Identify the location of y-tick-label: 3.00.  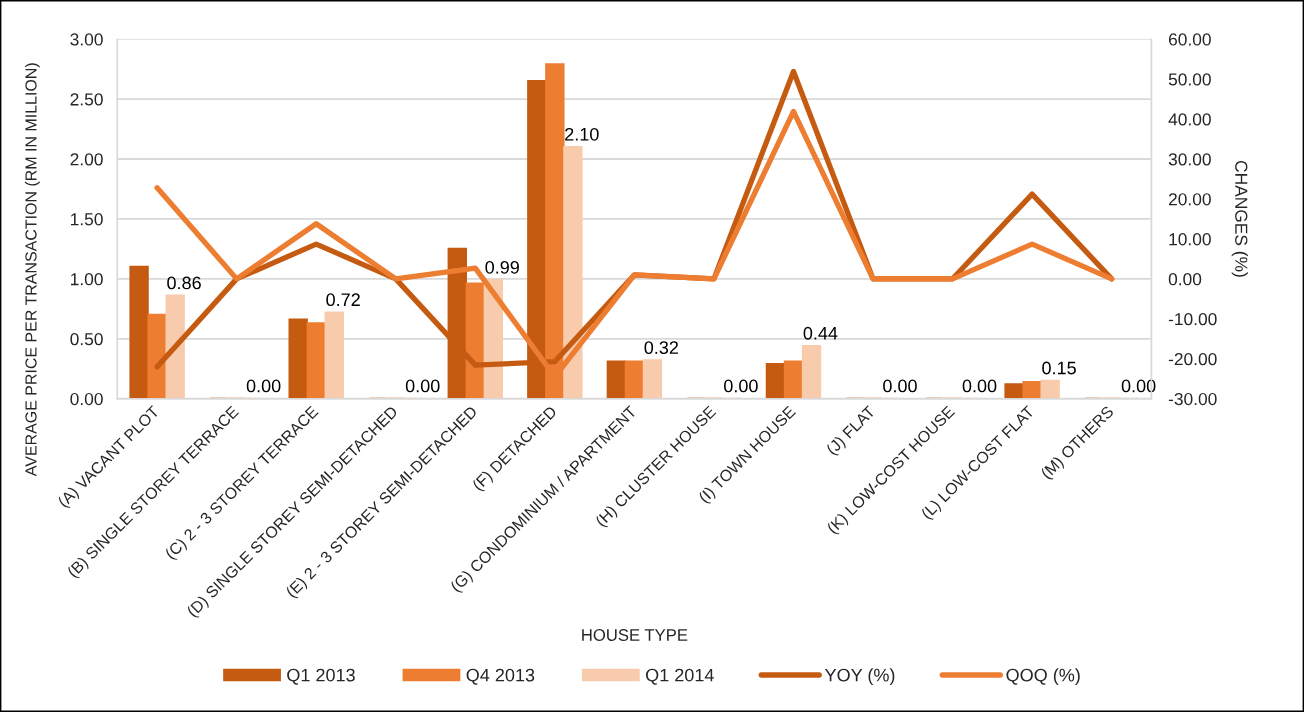
(86, 39).